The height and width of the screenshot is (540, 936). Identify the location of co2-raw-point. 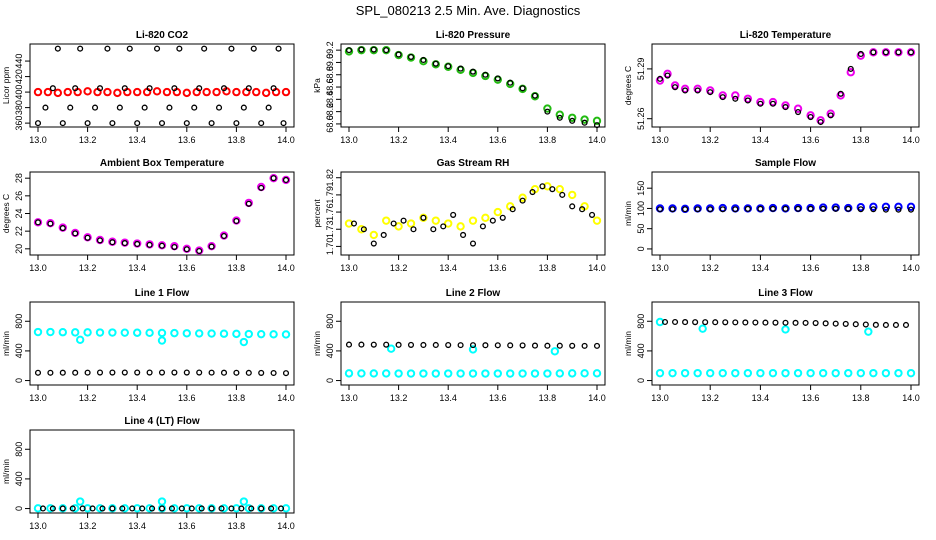
(167, 92).